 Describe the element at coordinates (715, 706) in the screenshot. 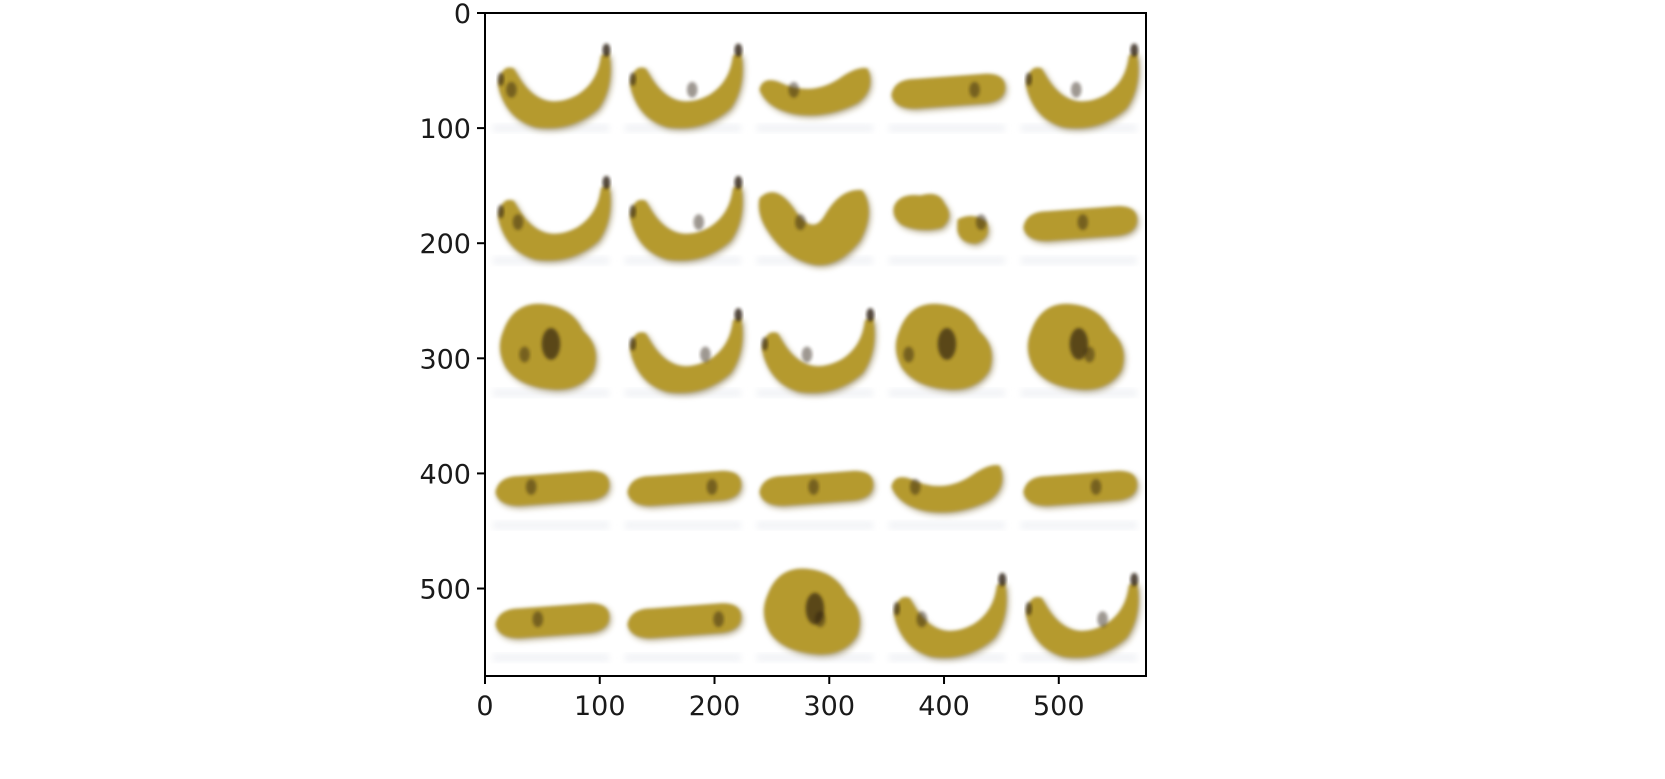

I see `x-tick-label-200: 200` at that location.